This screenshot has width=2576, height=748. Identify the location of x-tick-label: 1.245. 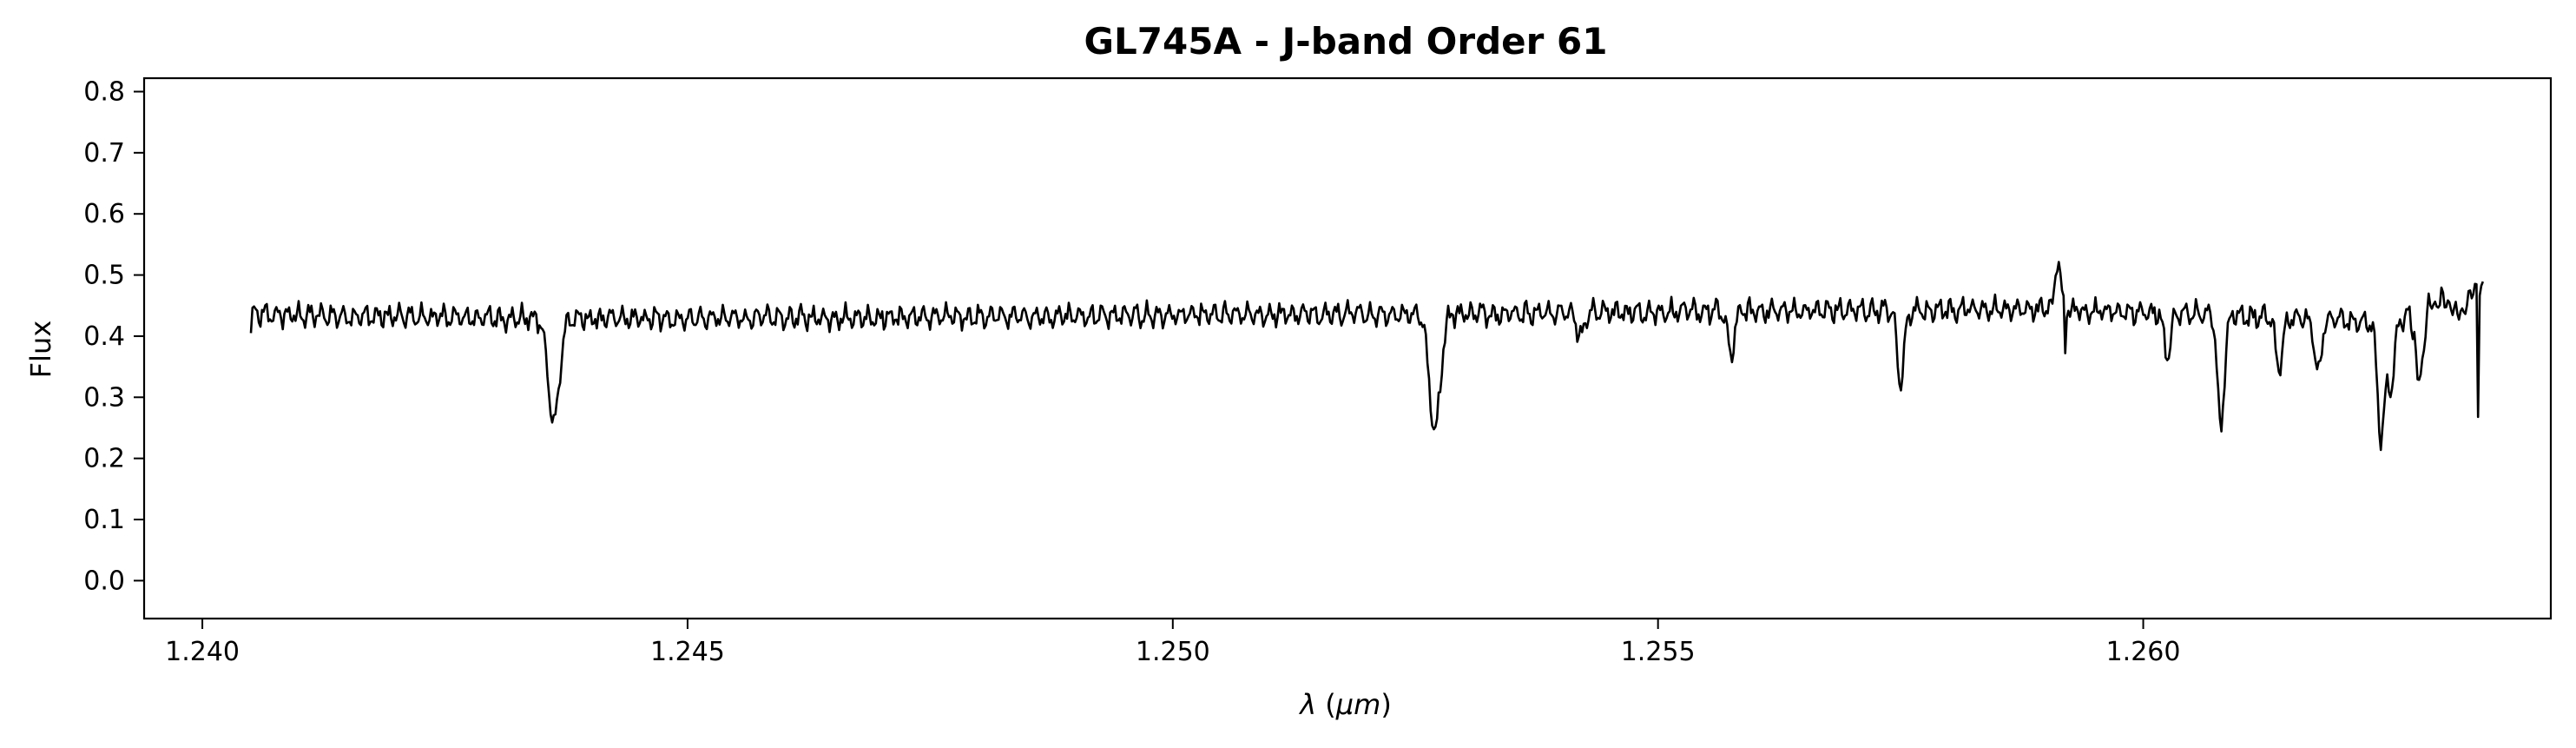
(687, 652).